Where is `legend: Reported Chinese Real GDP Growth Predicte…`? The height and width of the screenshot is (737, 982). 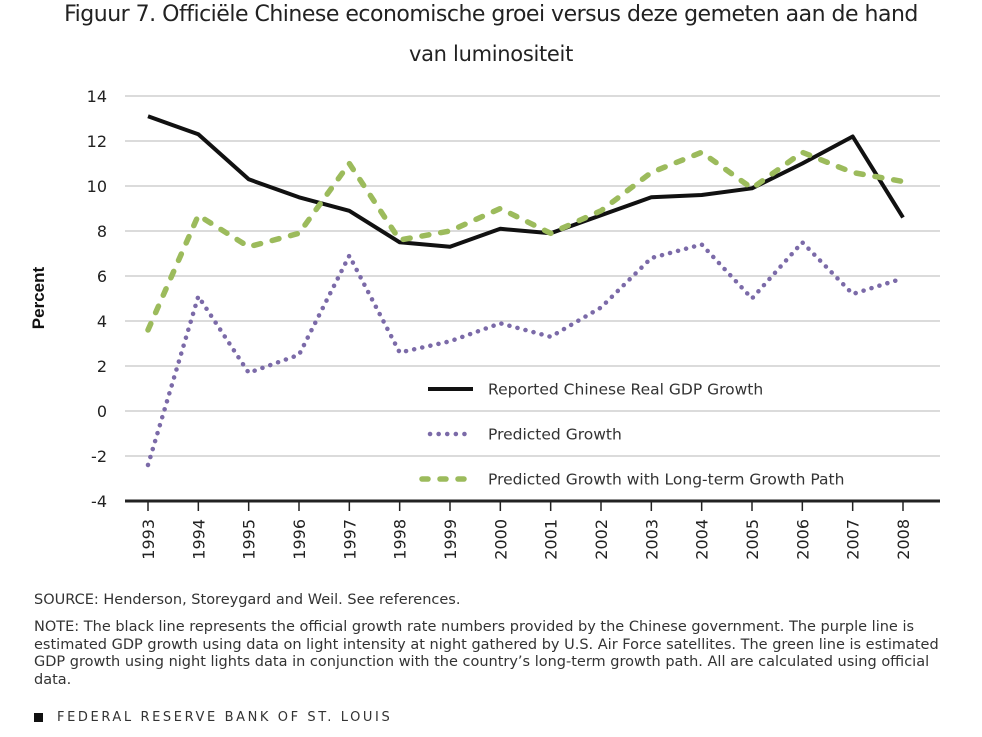 legend: Reported Chinese Real GDP Growth Predicte… is located at coordinates (631, 435).